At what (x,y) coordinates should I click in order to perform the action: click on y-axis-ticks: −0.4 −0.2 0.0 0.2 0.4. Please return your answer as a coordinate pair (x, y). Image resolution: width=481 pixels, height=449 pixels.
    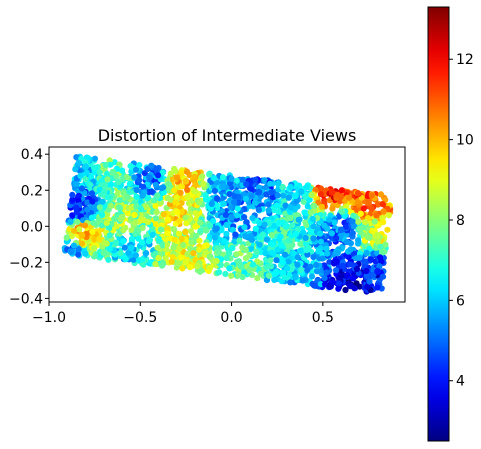
    Looking at the image, I should click on (29, 227).